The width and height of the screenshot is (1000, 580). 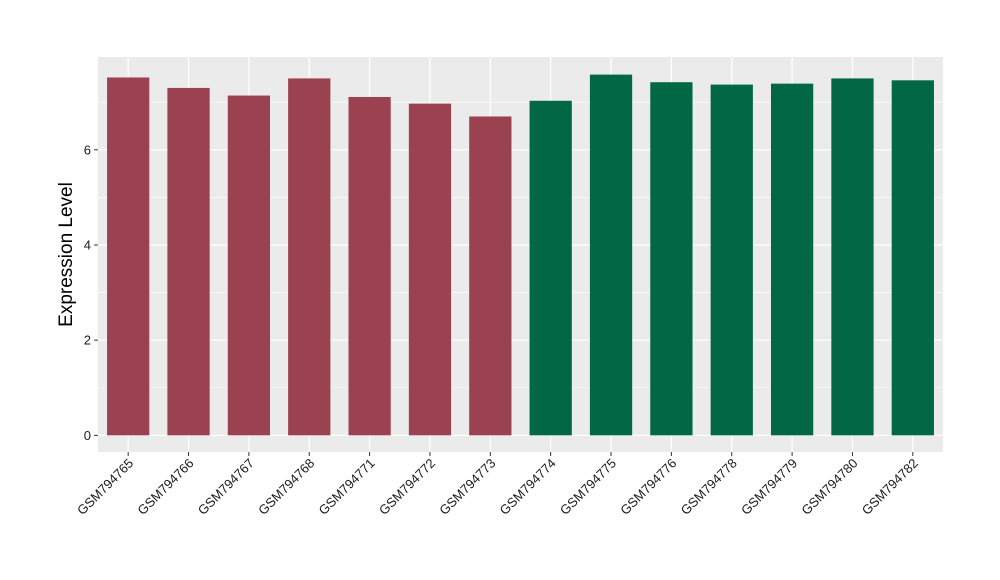 I want to click on bar-gsm794766, so click(x=188, y=261).